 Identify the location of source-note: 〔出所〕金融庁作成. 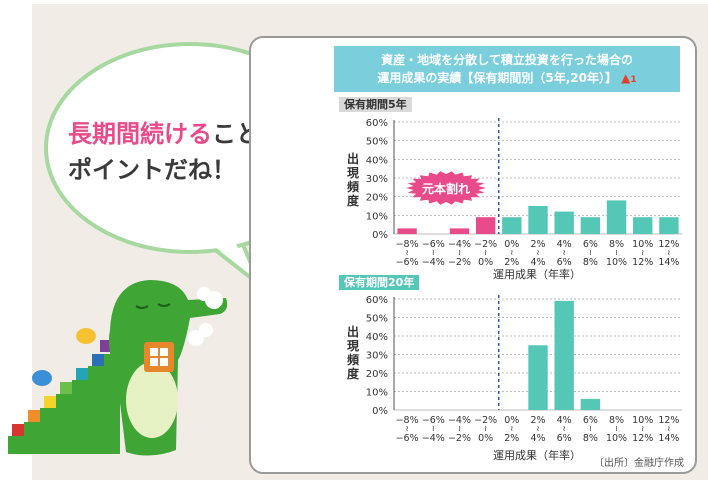
(639, 463).